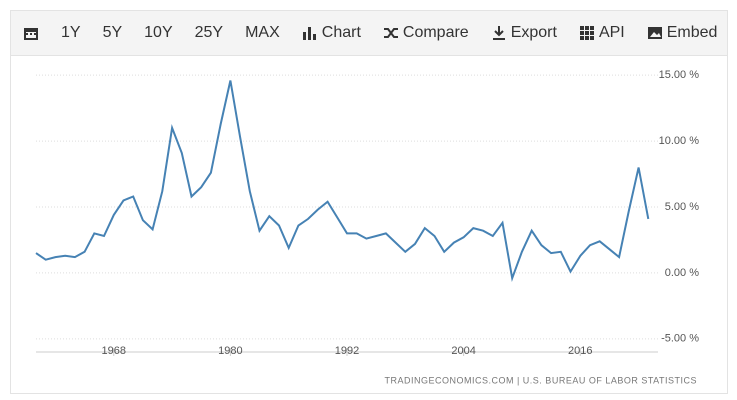 This screenshot has height=400, width=737. I want to click on button-label: MAX, so click(262, 32).